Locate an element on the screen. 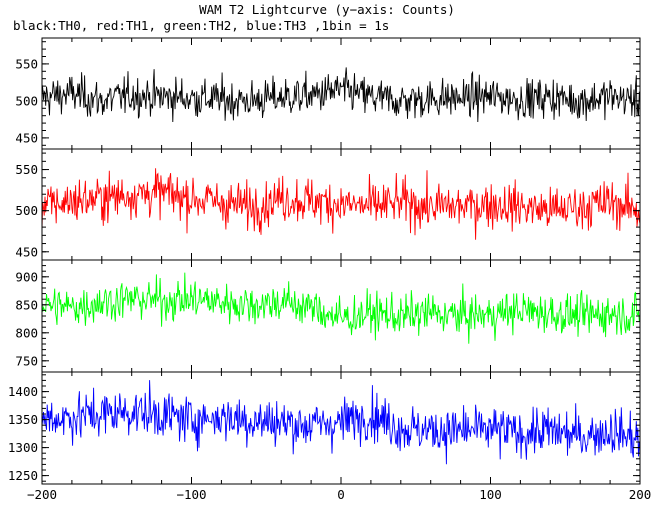  x-tick-label: −200 is located at coordinates (42, 494).